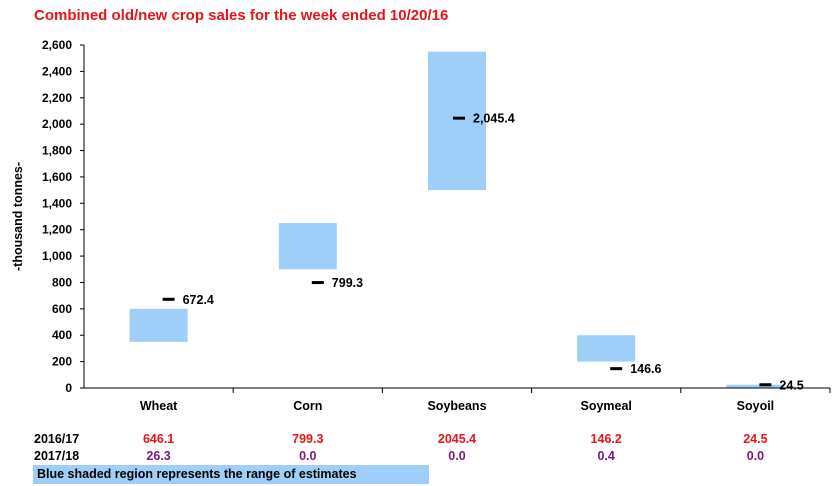 Image resolution: width=836 pixels, height=486 pixels. What do you see at coordinates (57, 203) in the screenshot?
I see `y-tick-label: 1,400` at bounding box center [57, 203].